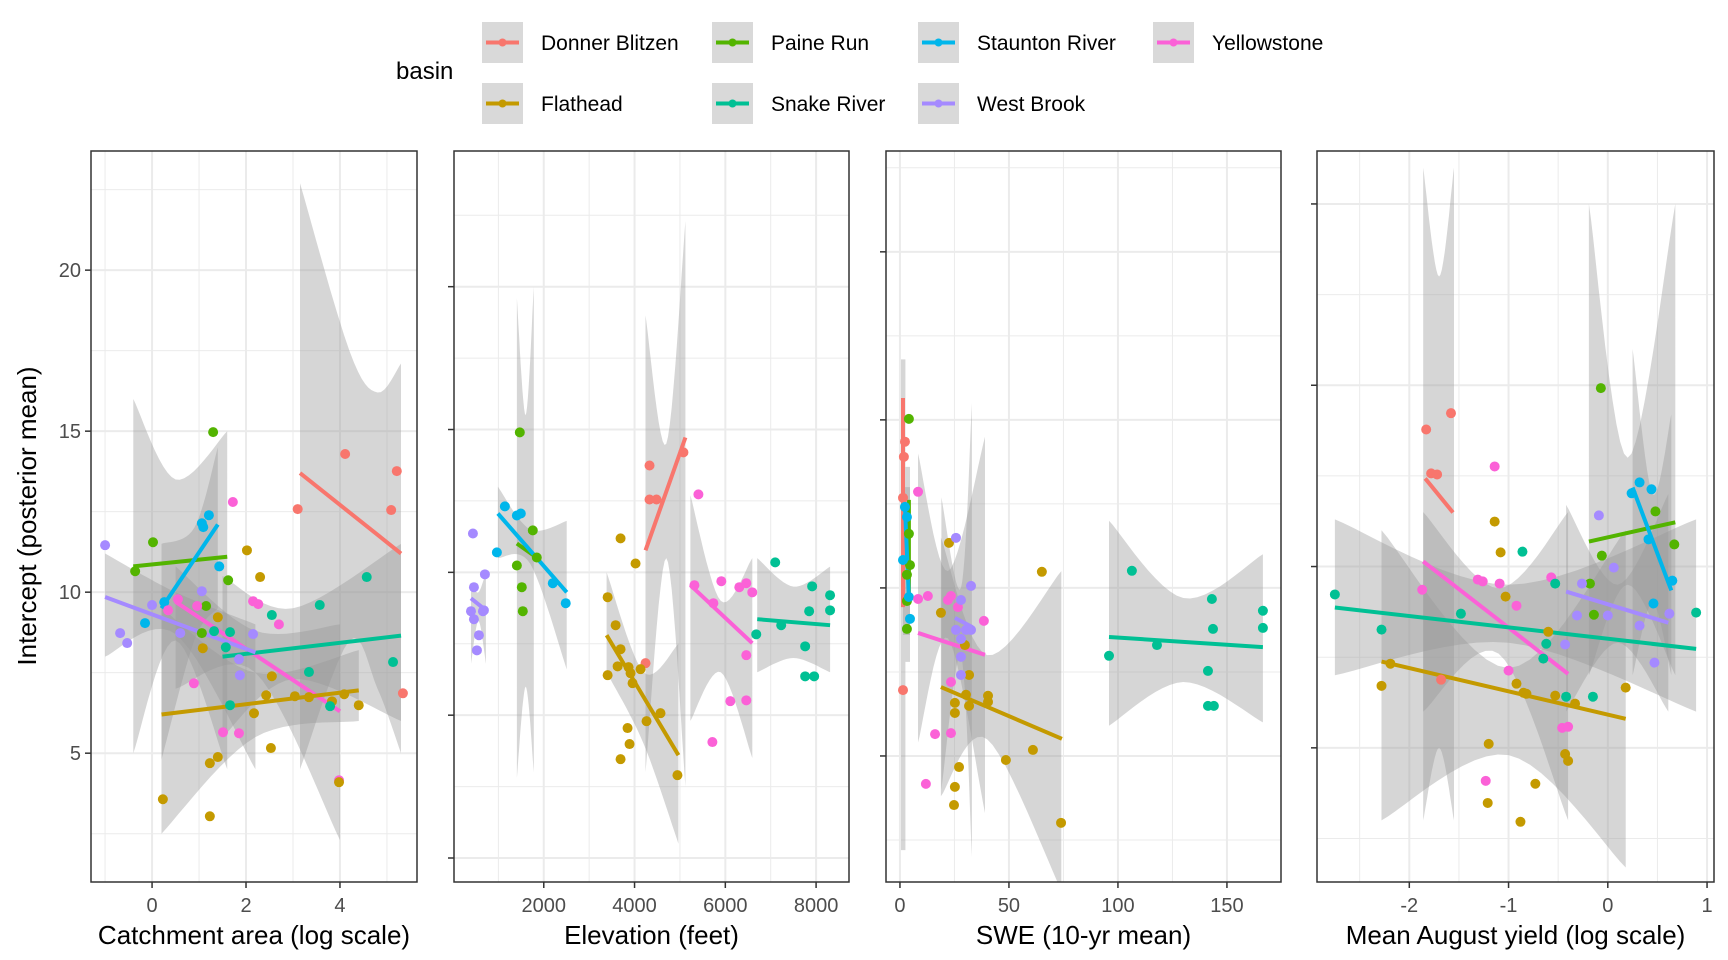  I want to click on legend-item-west-brook: West Brook, so click(1002, 103).